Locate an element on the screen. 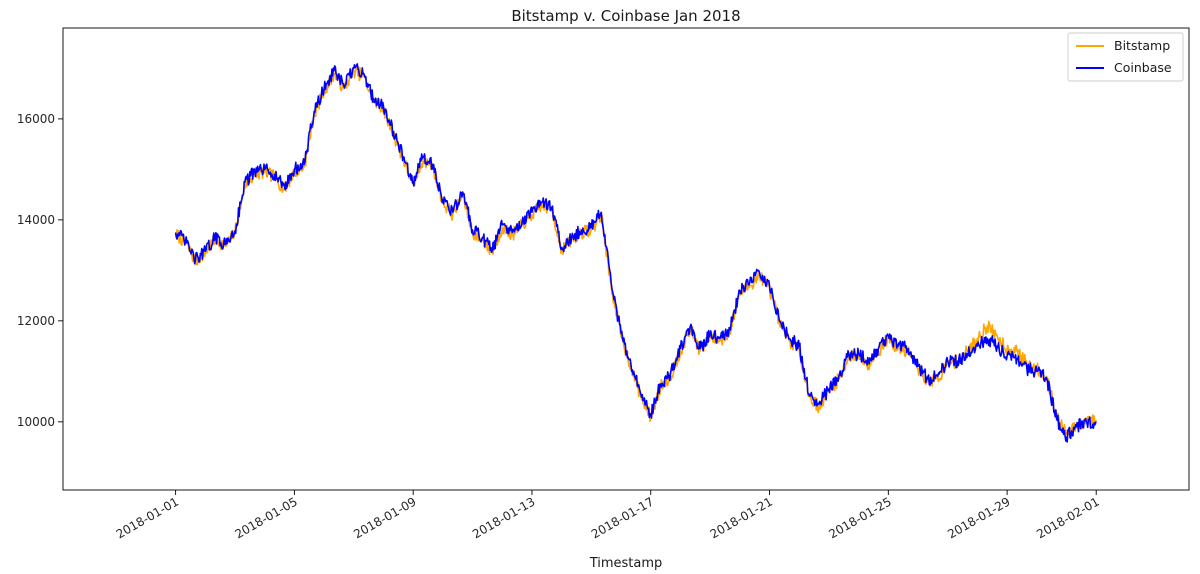  y-axis: 10000 12000 14000 16000 is located at coordinates (40, 270).